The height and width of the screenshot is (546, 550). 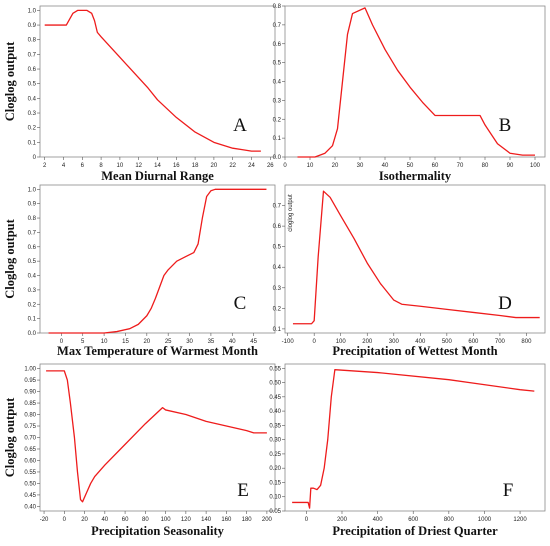 What do you see at coordinates (394, 342) in the screenshot?
I see `x-tick-label: 300` at bounding box center [394, 342].